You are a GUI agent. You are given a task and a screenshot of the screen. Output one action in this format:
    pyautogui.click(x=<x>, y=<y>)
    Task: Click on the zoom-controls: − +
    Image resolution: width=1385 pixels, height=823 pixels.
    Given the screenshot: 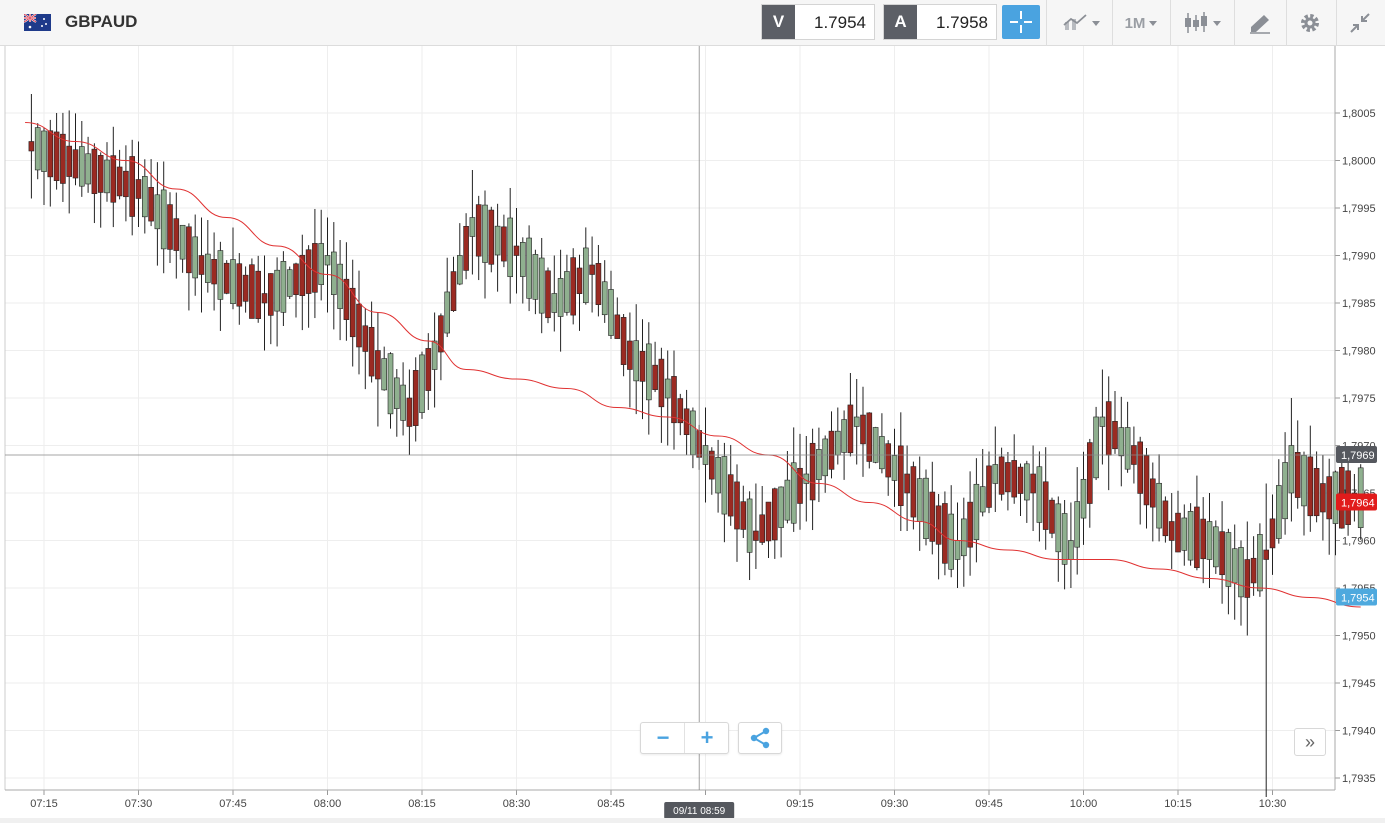 What is the action you would take?
    pyautogui.click(x=684, y=738)
    